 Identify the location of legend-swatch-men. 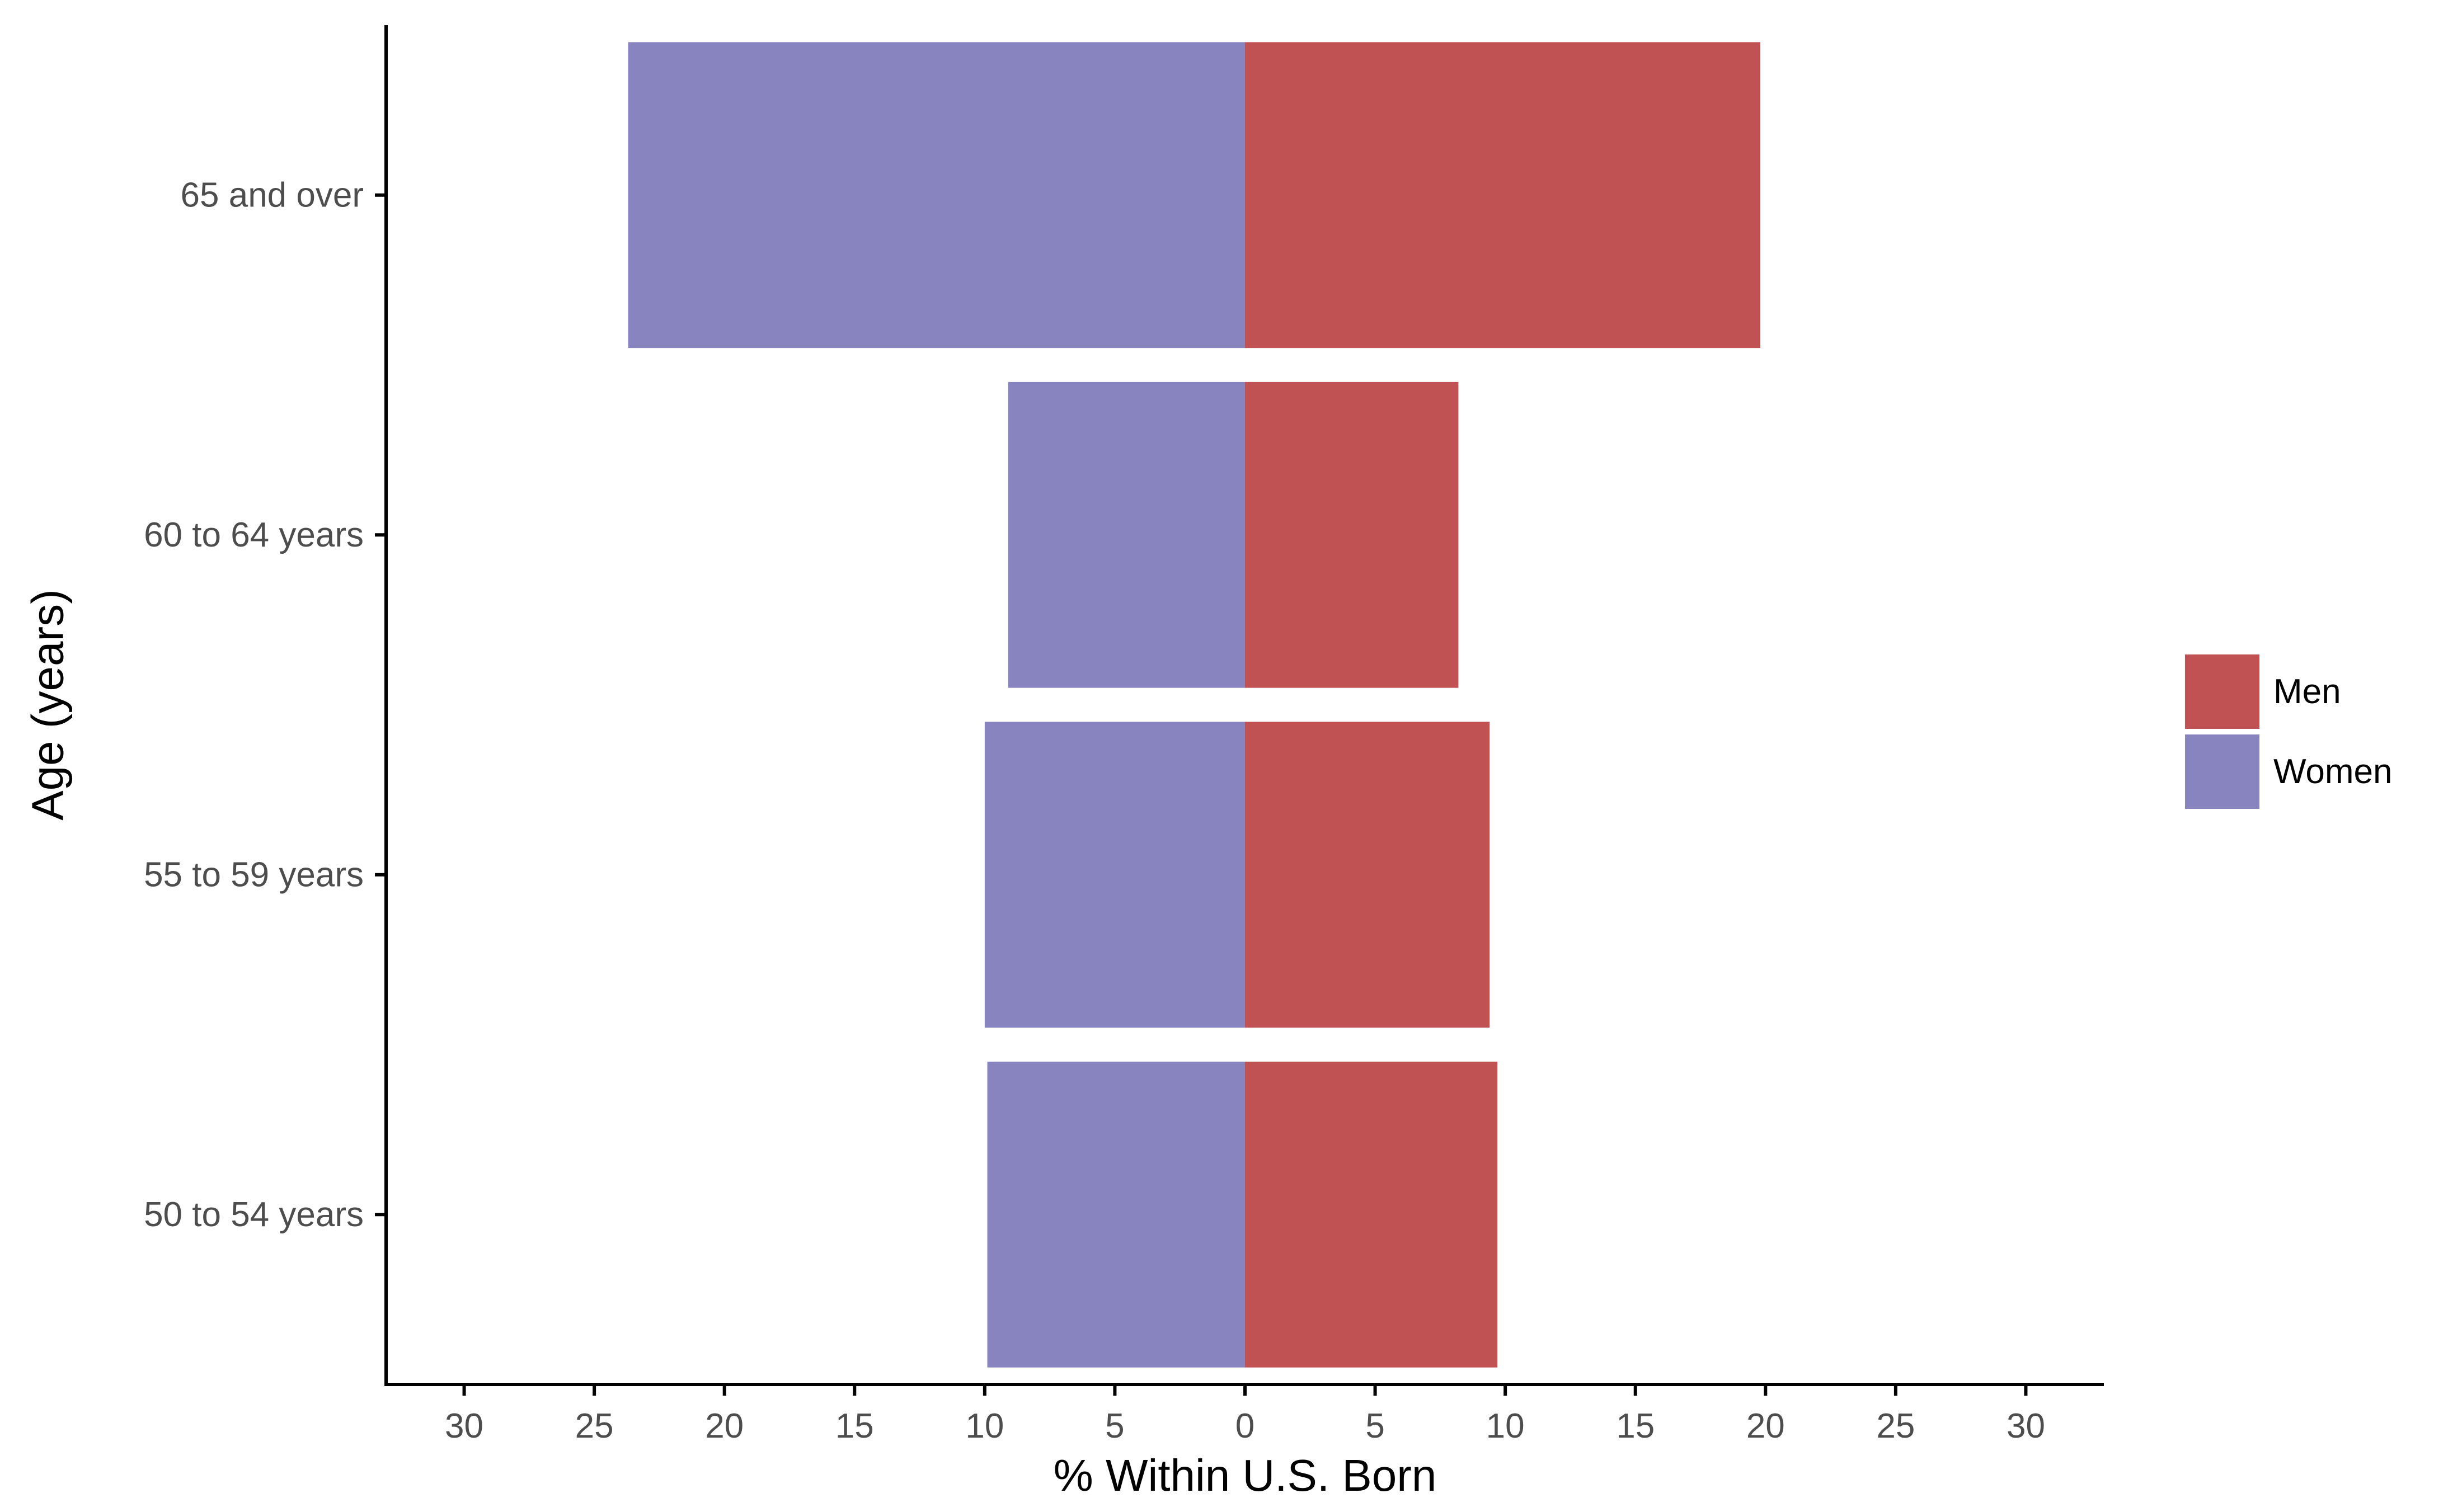
(2222, 692).